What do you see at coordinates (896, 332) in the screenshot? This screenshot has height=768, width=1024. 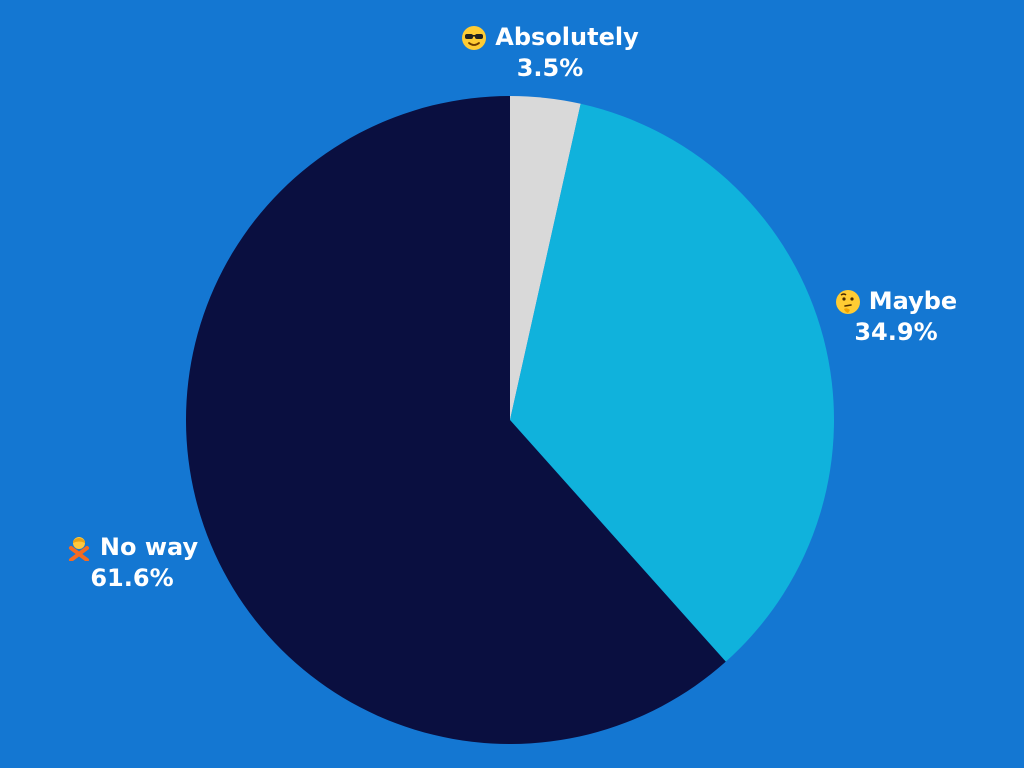 I see `slice-percent: 34.9%` at bounding box center [896, 332].